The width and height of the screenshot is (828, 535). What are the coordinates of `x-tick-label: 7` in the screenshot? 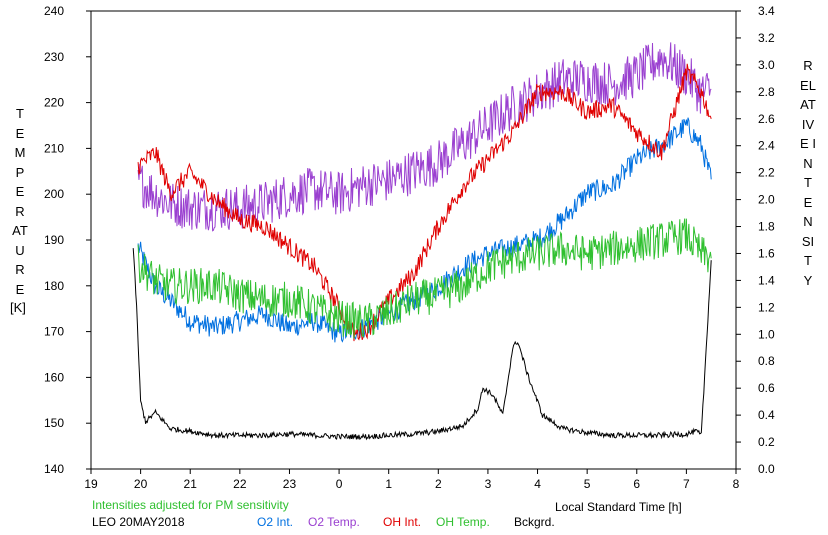 It's located at (686, 484).